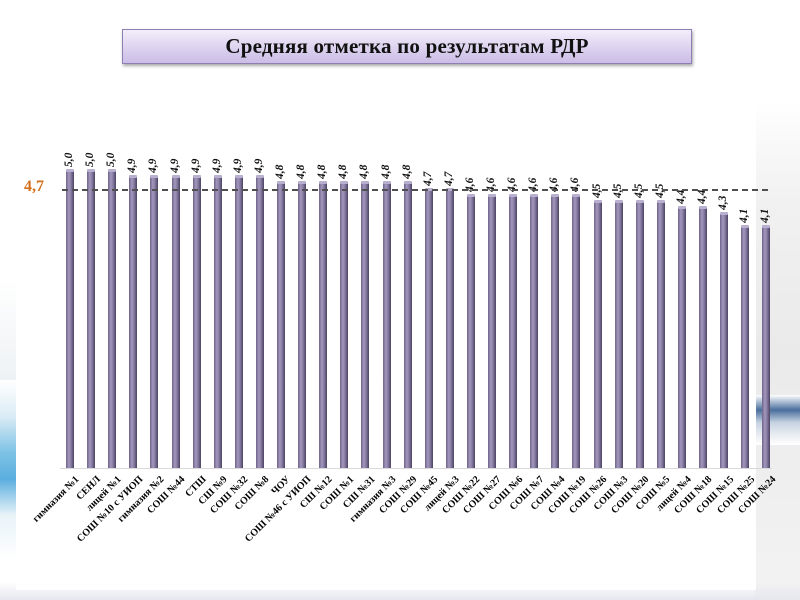 This screenshot has height=600, width=800. I want to click on decorative-left-shade, so click(8, 330).